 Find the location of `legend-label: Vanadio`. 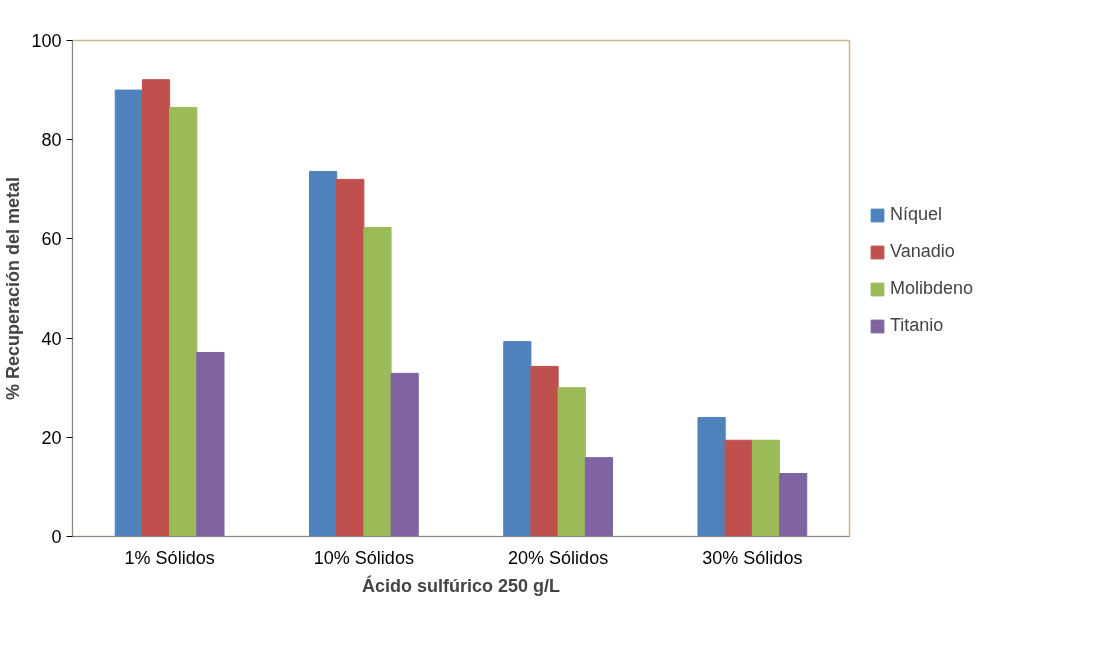

legend-label: Vanadio is located at coordinates (922, 251).